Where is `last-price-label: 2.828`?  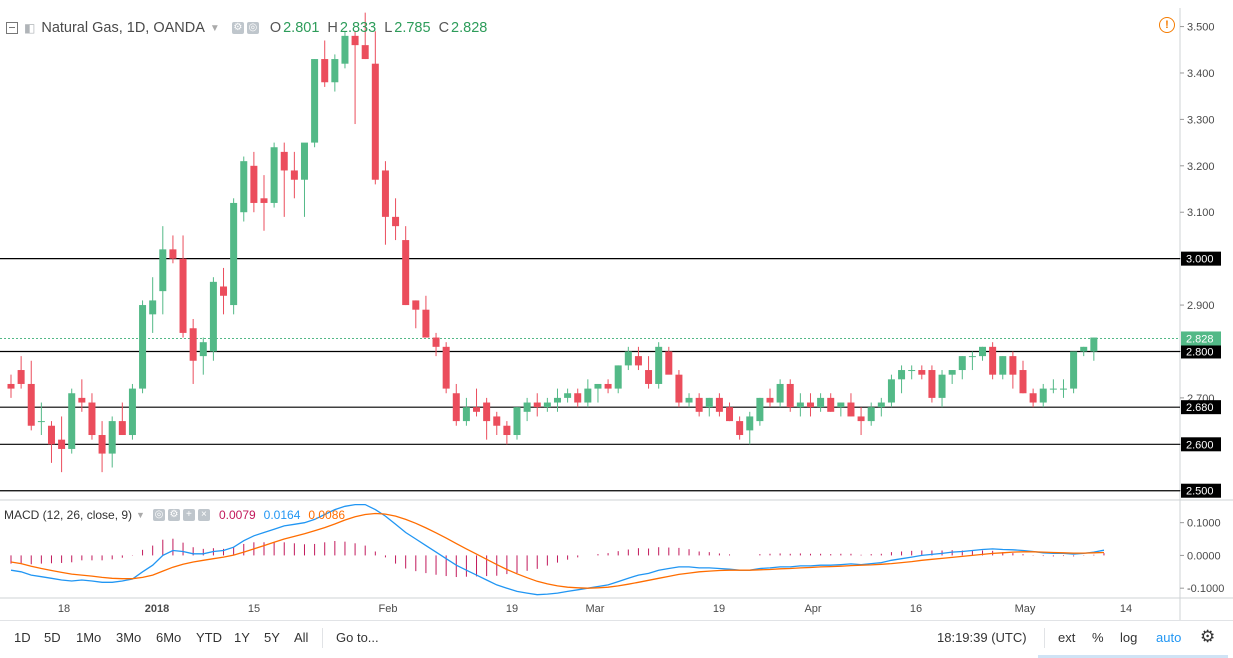
last-price-label: 2.828 is located at coordinates (1200, 339).